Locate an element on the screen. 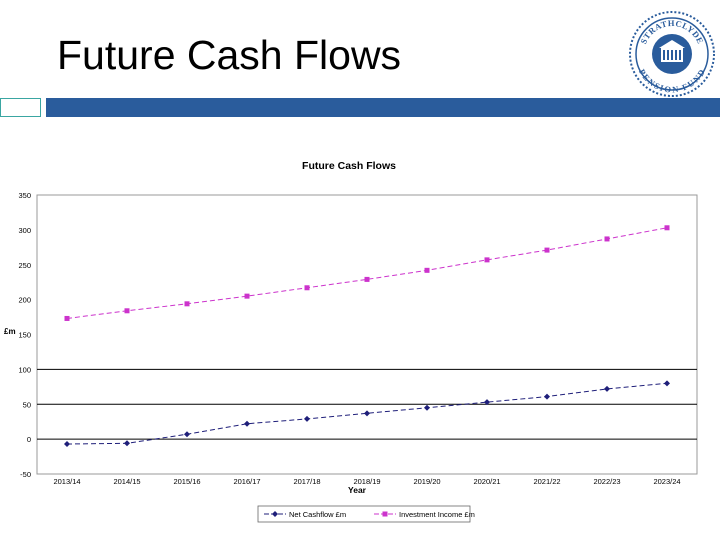  legend-box is located at coordinates (364, 514).